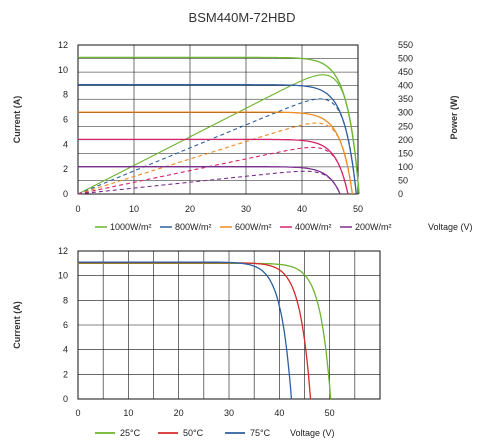  I want to click on bottom-y-axis-label: Current (A), so click(17, 325).